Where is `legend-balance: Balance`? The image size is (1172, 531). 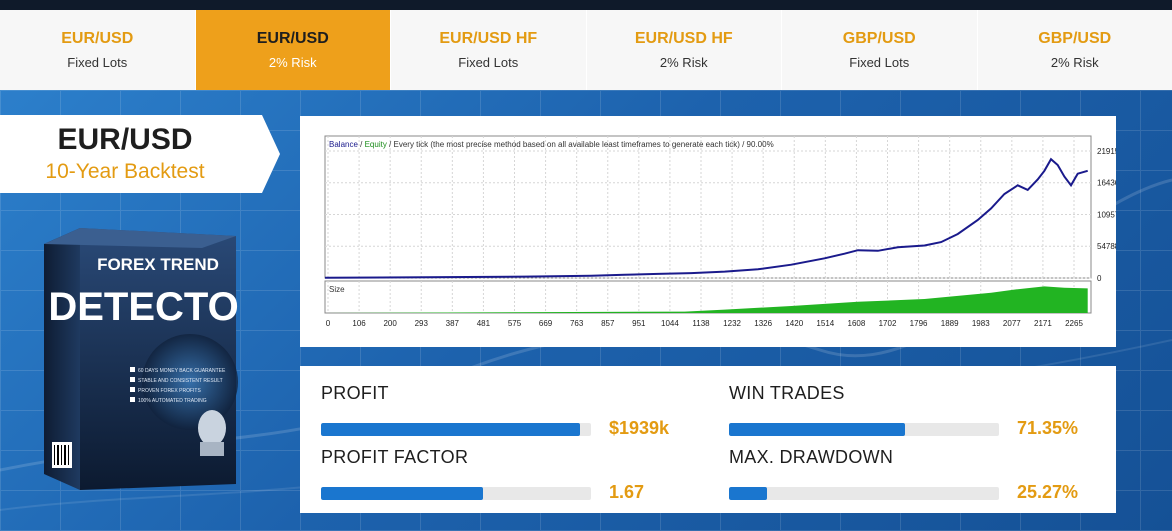 legend-balance: Balance is located at coordinates (343, 144).